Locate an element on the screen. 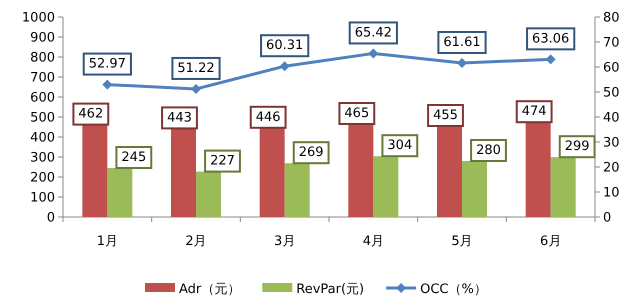  legend-label: RevPar(元) is located at coordinates (330, 289).